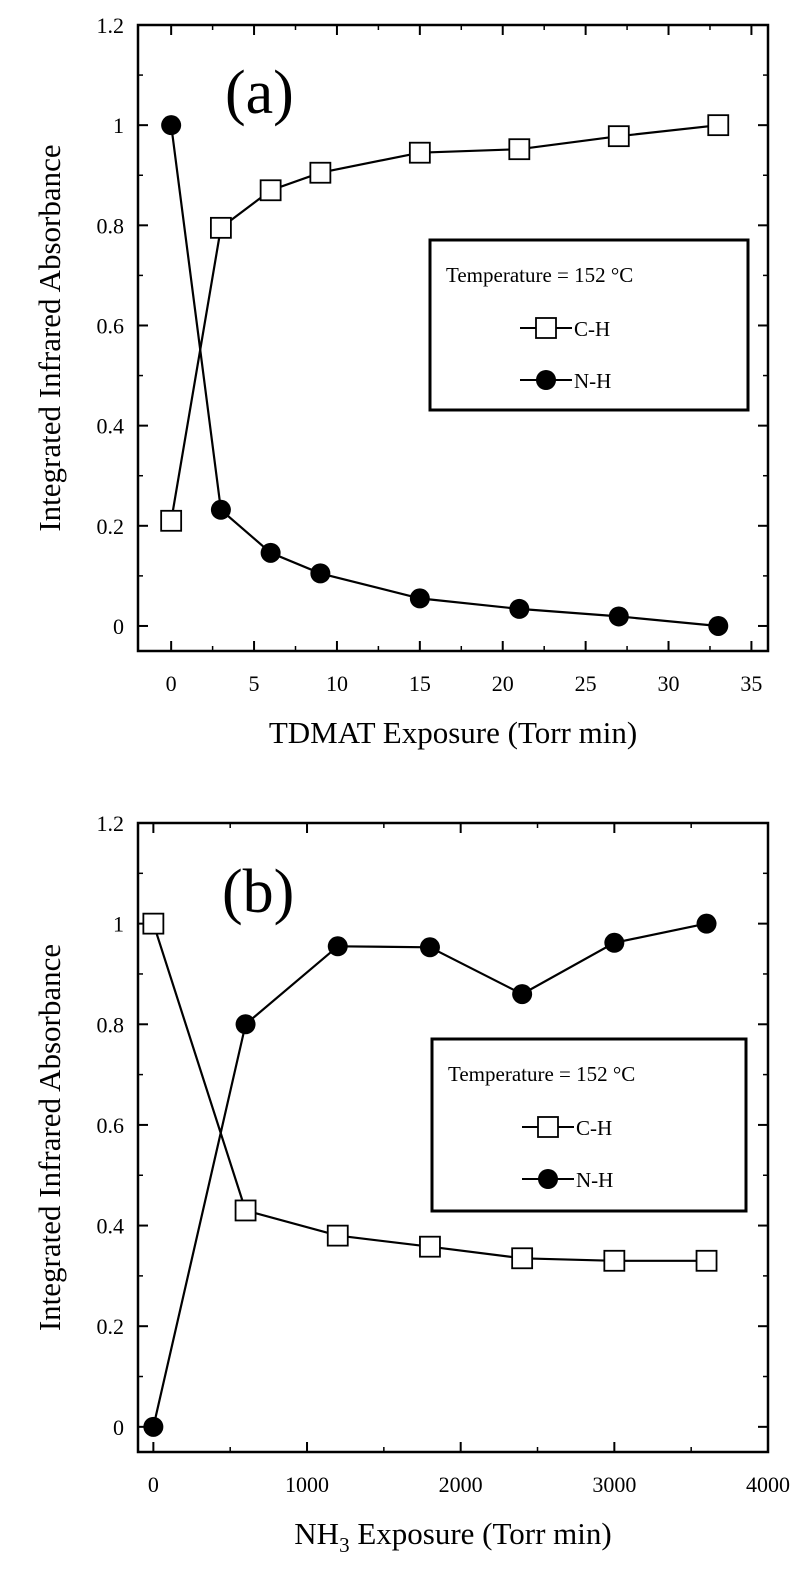 The width and height of the screenshot is (810, 1569). What do you see at coordinates (258, 892) in the screenshot?
I see `panel-label: (b)` at bounding box center [258, 892].